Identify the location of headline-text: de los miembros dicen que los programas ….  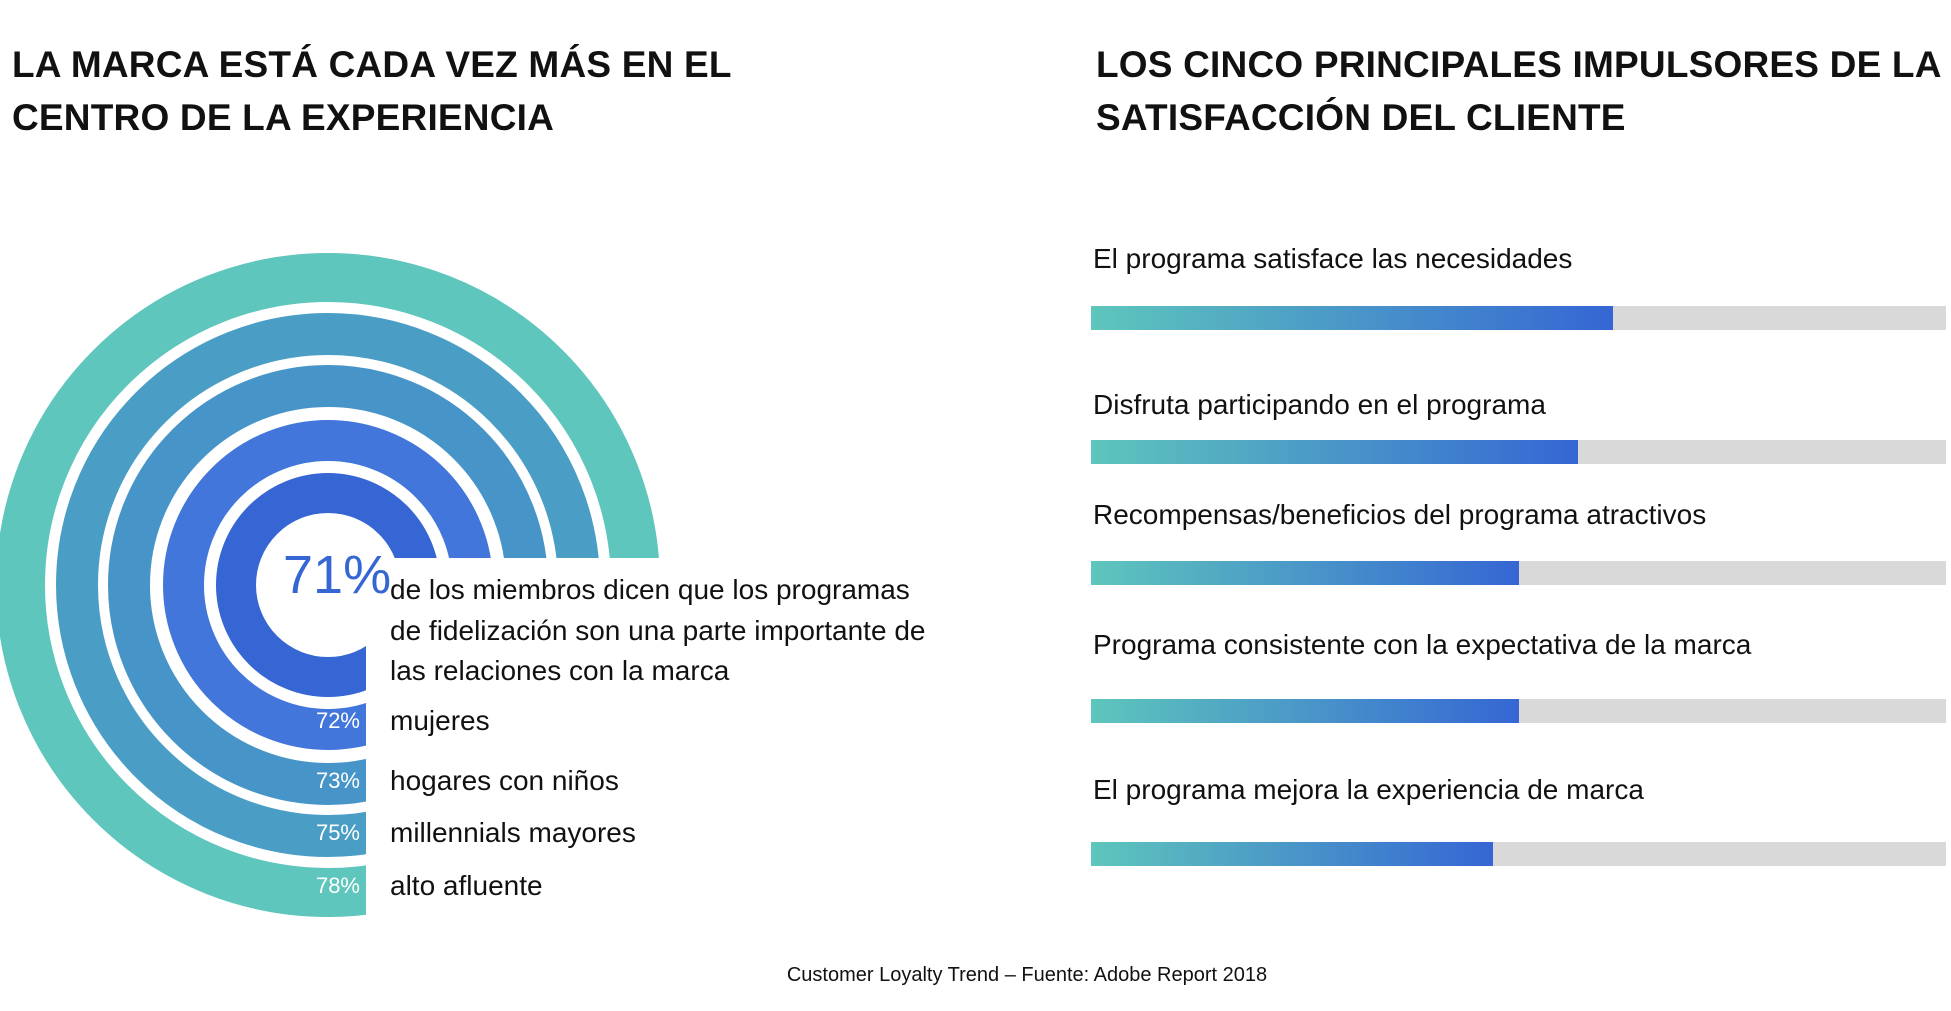
(657, 631).